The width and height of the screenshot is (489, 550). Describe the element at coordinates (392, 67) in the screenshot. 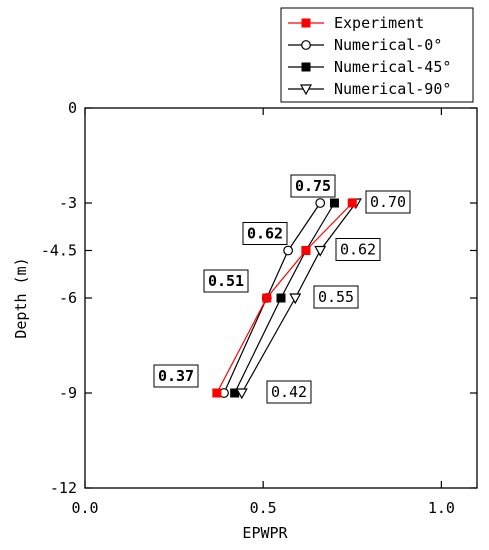

I see `legend-label: Numerical-45°` at that location.